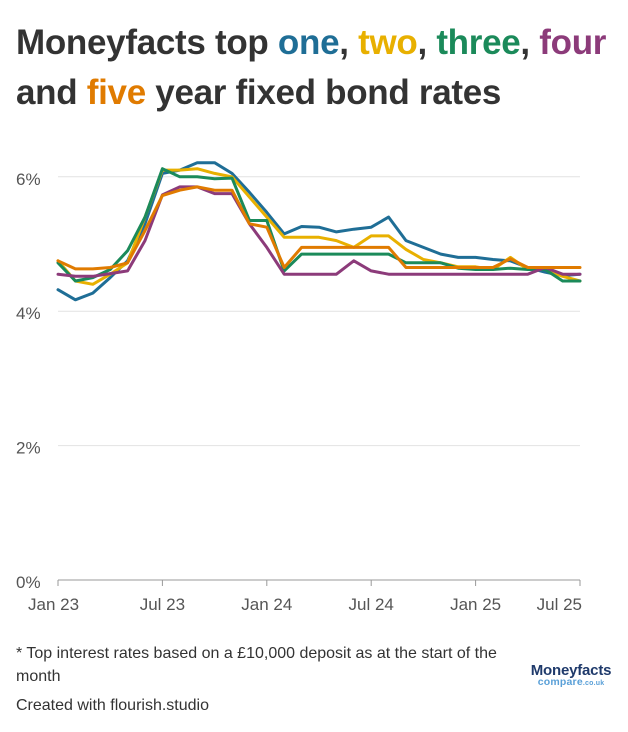 Image resolution: width=628 pixels, height=732 pixels. What do you see at coordinates (112, 705) in the screenshot?
I see `credit-line: Created with flourish.studio` at bounding box center [112, 705].